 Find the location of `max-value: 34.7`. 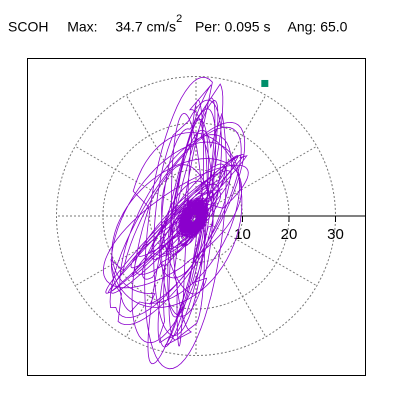

max-value: 34.7 is located at coordinates (129, 26).